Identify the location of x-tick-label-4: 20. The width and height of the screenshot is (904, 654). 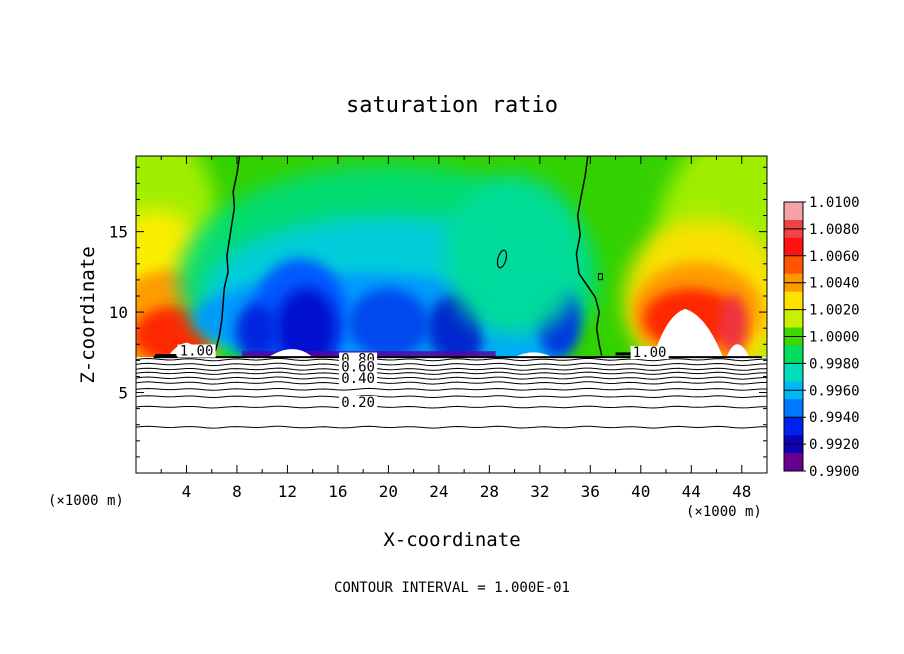
(388, 491).